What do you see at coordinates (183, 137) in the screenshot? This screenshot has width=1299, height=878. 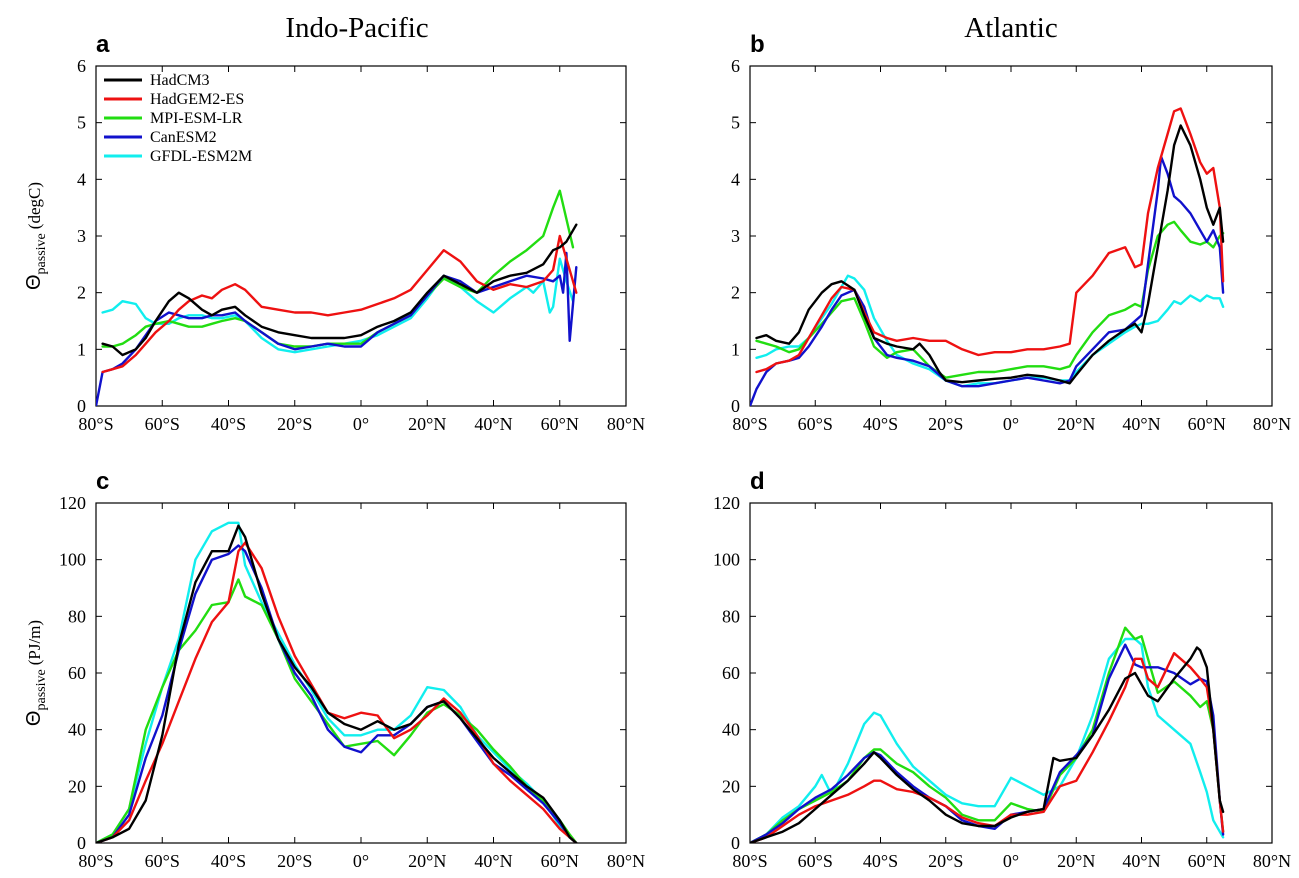 I see `legend-entry-label: CanESM2` at bounding box center [183, 137].